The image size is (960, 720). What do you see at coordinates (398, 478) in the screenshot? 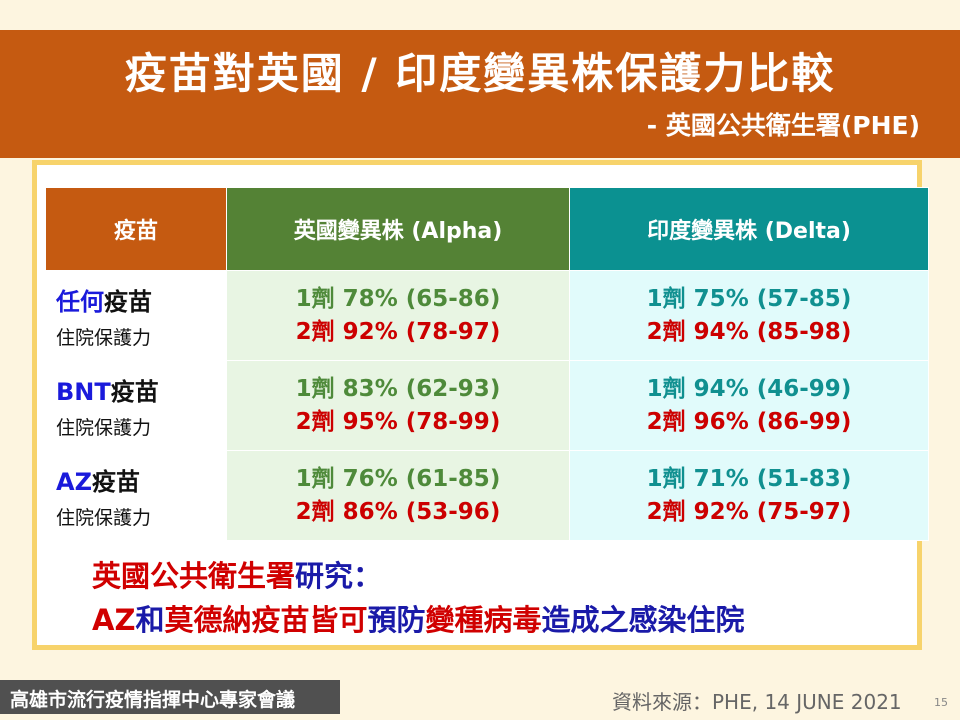
I see `alpha-dose1: 1劑 76% (61-85)` at bounding box center [398, 478].